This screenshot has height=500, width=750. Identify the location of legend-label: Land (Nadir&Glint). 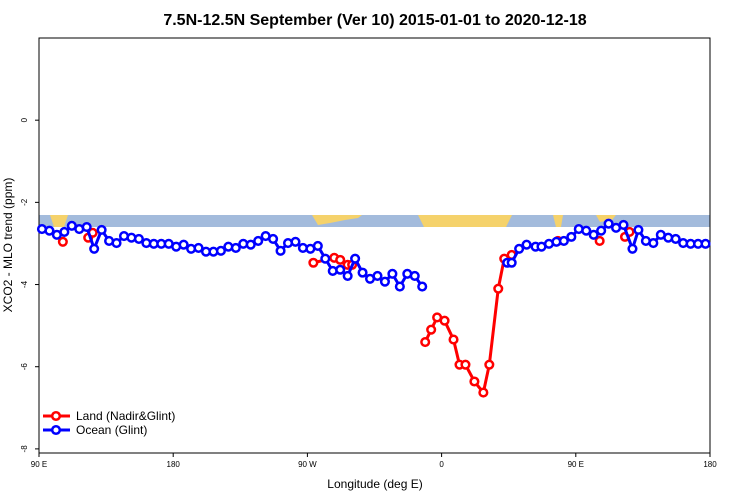
(125, 416).